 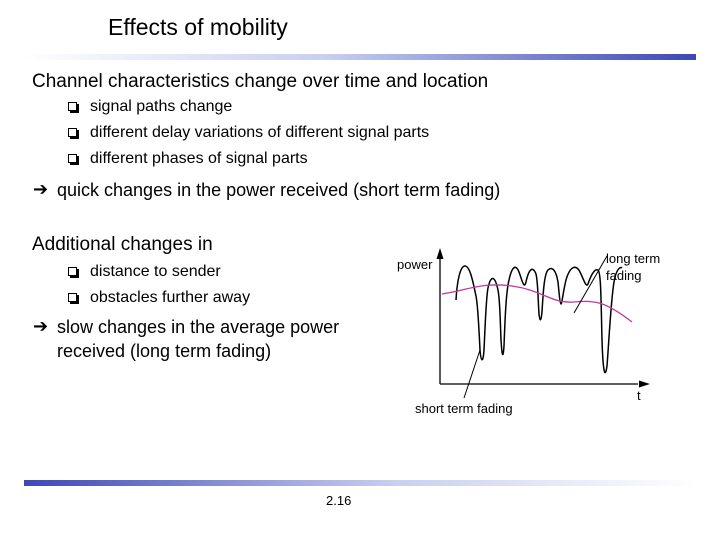 I want to click on title-divider, so click(x=360, y=57).